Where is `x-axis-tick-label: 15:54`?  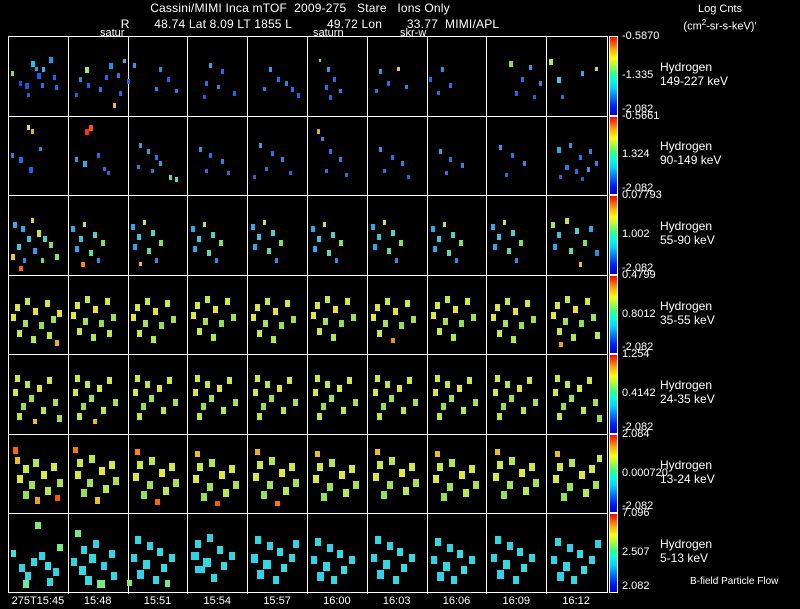
x-axis-tick-label: 15:54 is located at coordinates (217, 601).